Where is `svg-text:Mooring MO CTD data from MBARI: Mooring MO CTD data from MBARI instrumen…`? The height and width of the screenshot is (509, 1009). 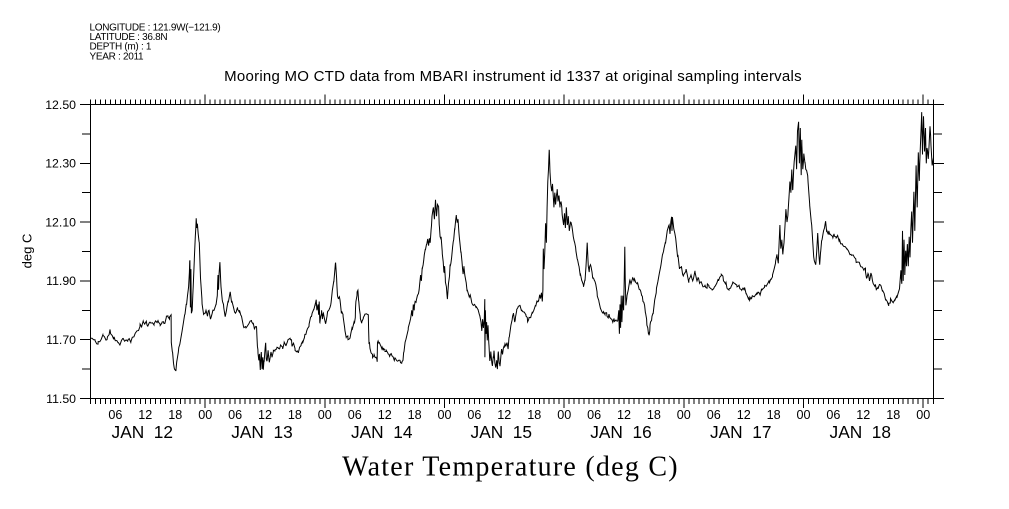 svg-text:Mooring MO CTD data from MBARI: Mooring MO CTD data from MBARI instrumen… is located at coordinates (513, 76).